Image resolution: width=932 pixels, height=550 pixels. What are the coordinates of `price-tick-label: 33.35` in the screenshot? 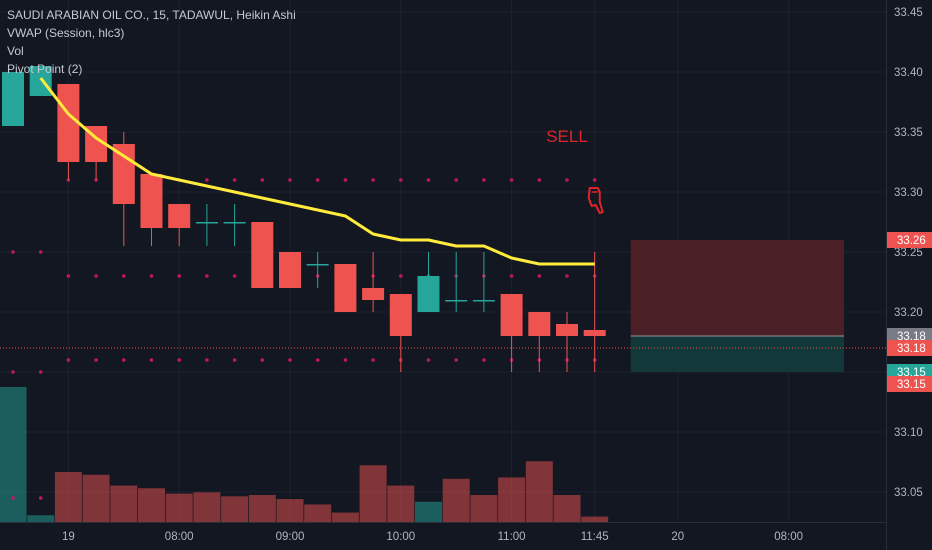 It's located at (908, 133).